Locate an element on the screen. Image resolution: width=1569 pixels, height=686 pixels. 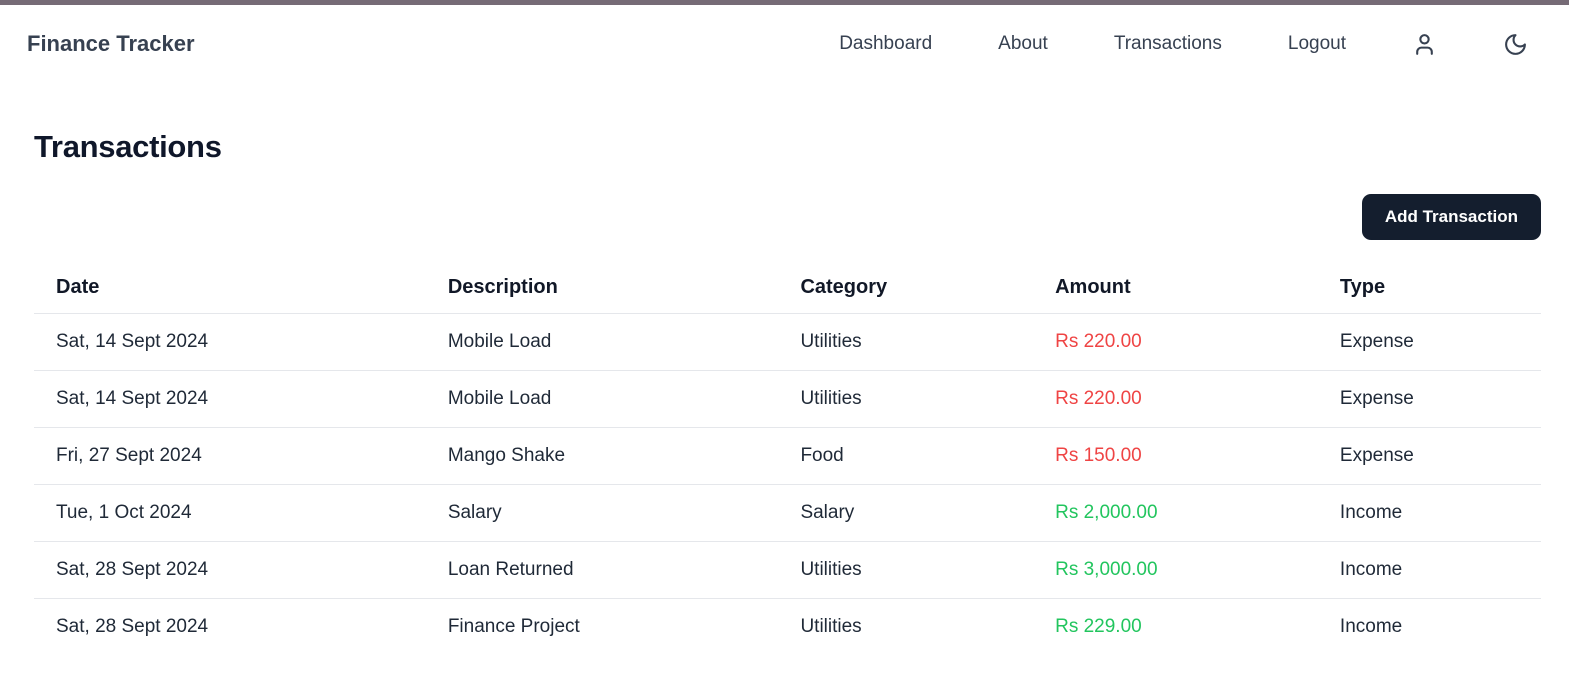
cell-amount: Rs 150.00 is located at coordinates (1175, 456).